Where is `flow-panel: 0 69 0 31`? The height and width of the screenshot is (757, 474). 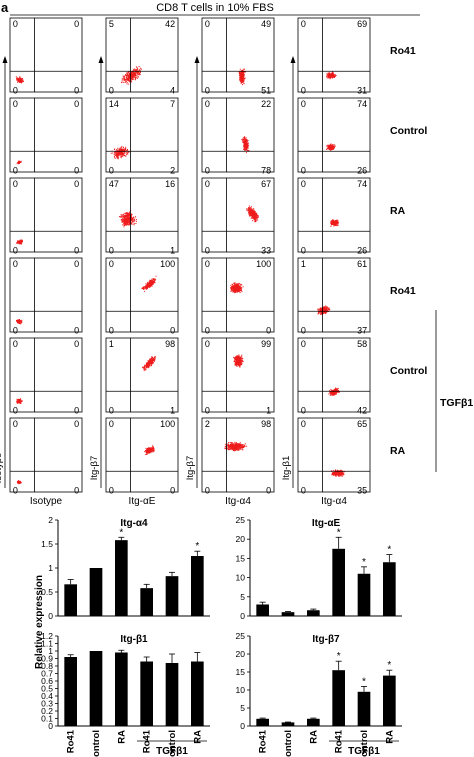
flow-panel: 0 69 0 31 is located at coordinates (334, 56).